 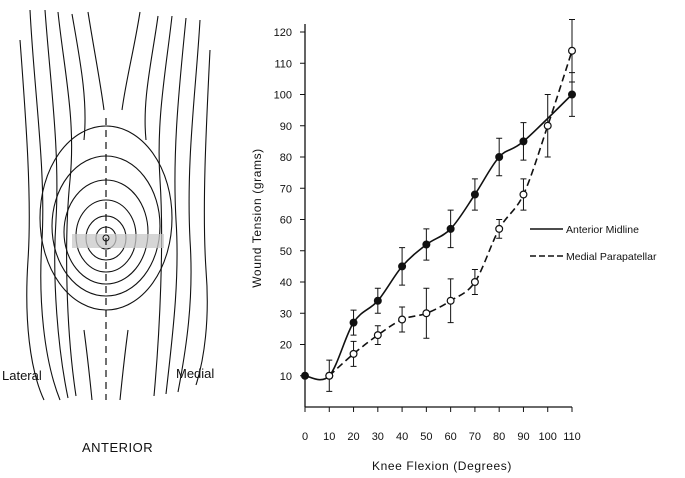 I want to click on x-tick-label: 40, so click(x=402, y=437).